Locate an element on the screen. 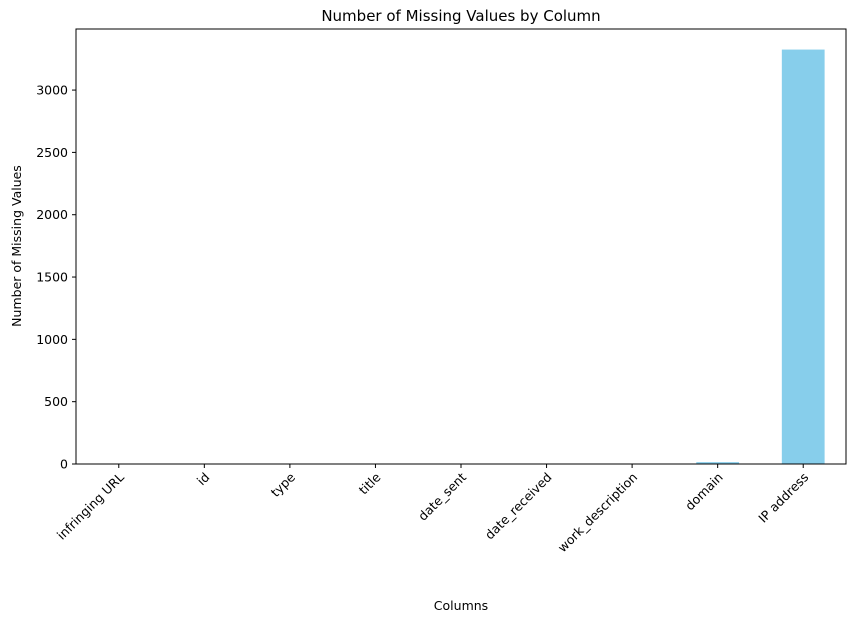 This screenshot has width=859, height=629. y-axis-ticks: 0 500 1000 1500 2000 2500 3000 is located at coordinates (56, 277).